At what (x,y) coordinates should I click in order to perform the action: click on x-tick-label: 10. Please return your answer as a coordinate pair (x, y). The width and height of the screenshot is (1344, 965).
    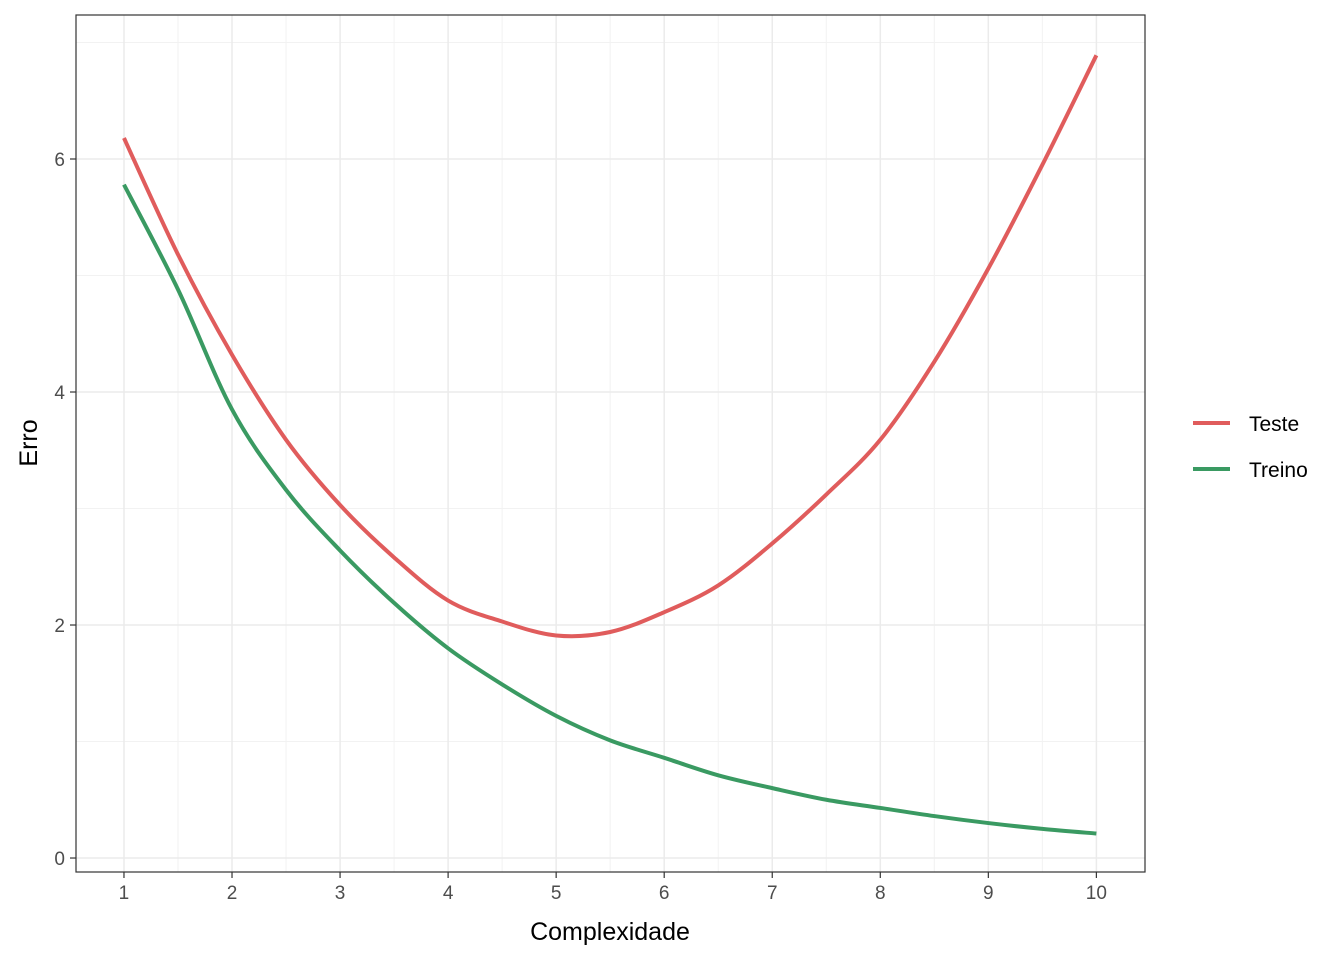
    Looking at the image, I should click on (1096, 893).